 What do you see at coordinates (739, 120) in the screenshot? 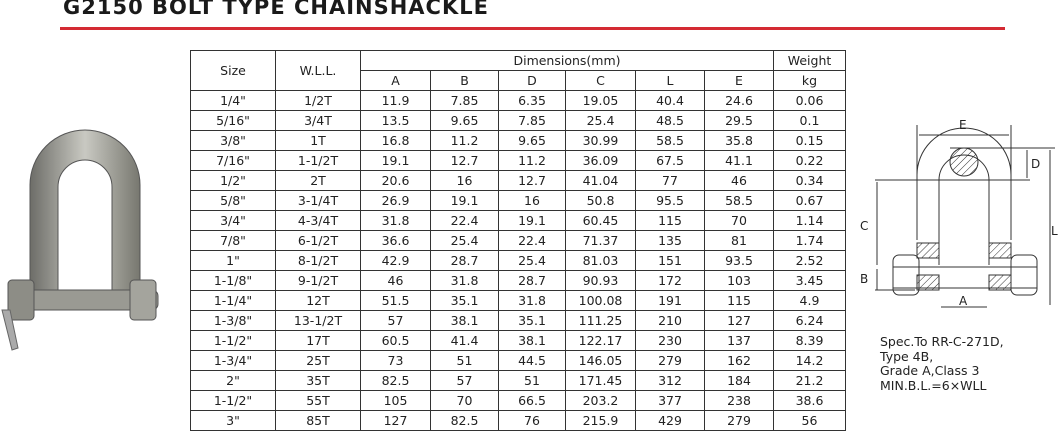
I see `table-cell: 29.5` at bounding box center [739, 120].